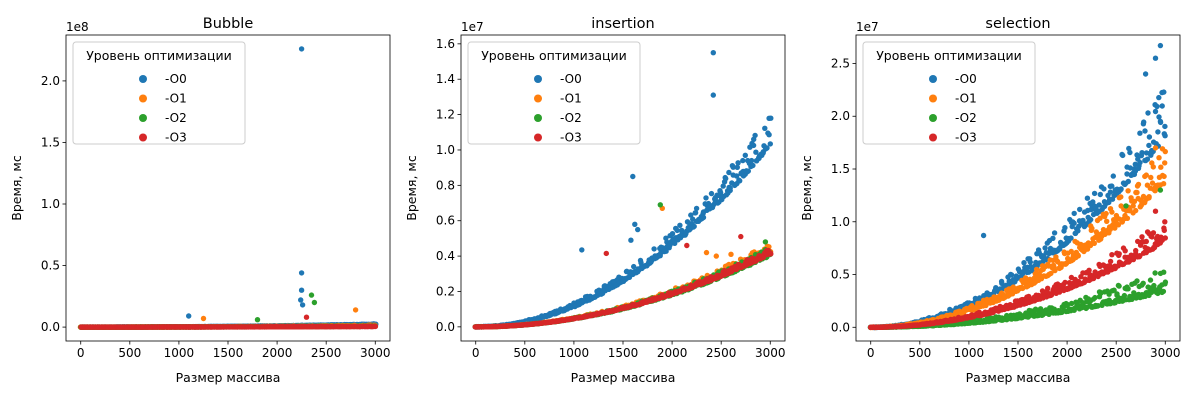  I want to click on y-tick-label: 0.4, so click(445, 256).